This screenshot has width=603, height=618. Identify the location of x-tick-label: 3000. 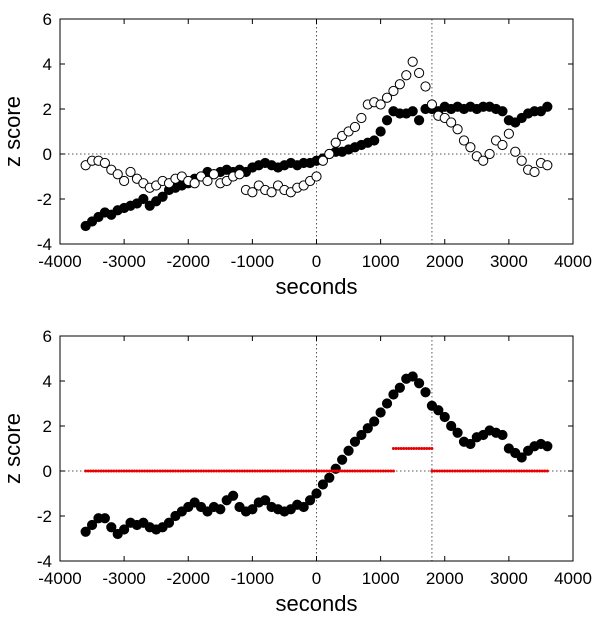
(509, 578).